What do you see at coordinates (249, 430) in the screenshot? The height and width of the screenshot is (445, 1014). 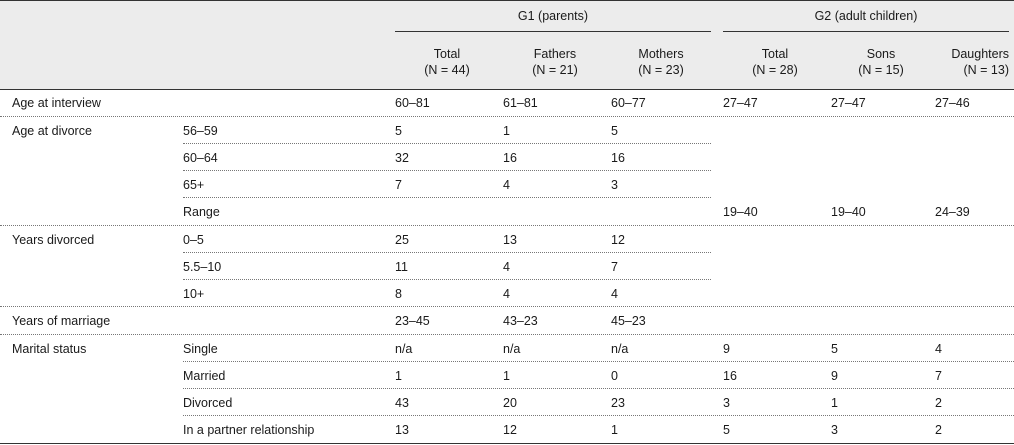 I see `row-sublabel: In a partner relationship` at bounding box center [249, 430].